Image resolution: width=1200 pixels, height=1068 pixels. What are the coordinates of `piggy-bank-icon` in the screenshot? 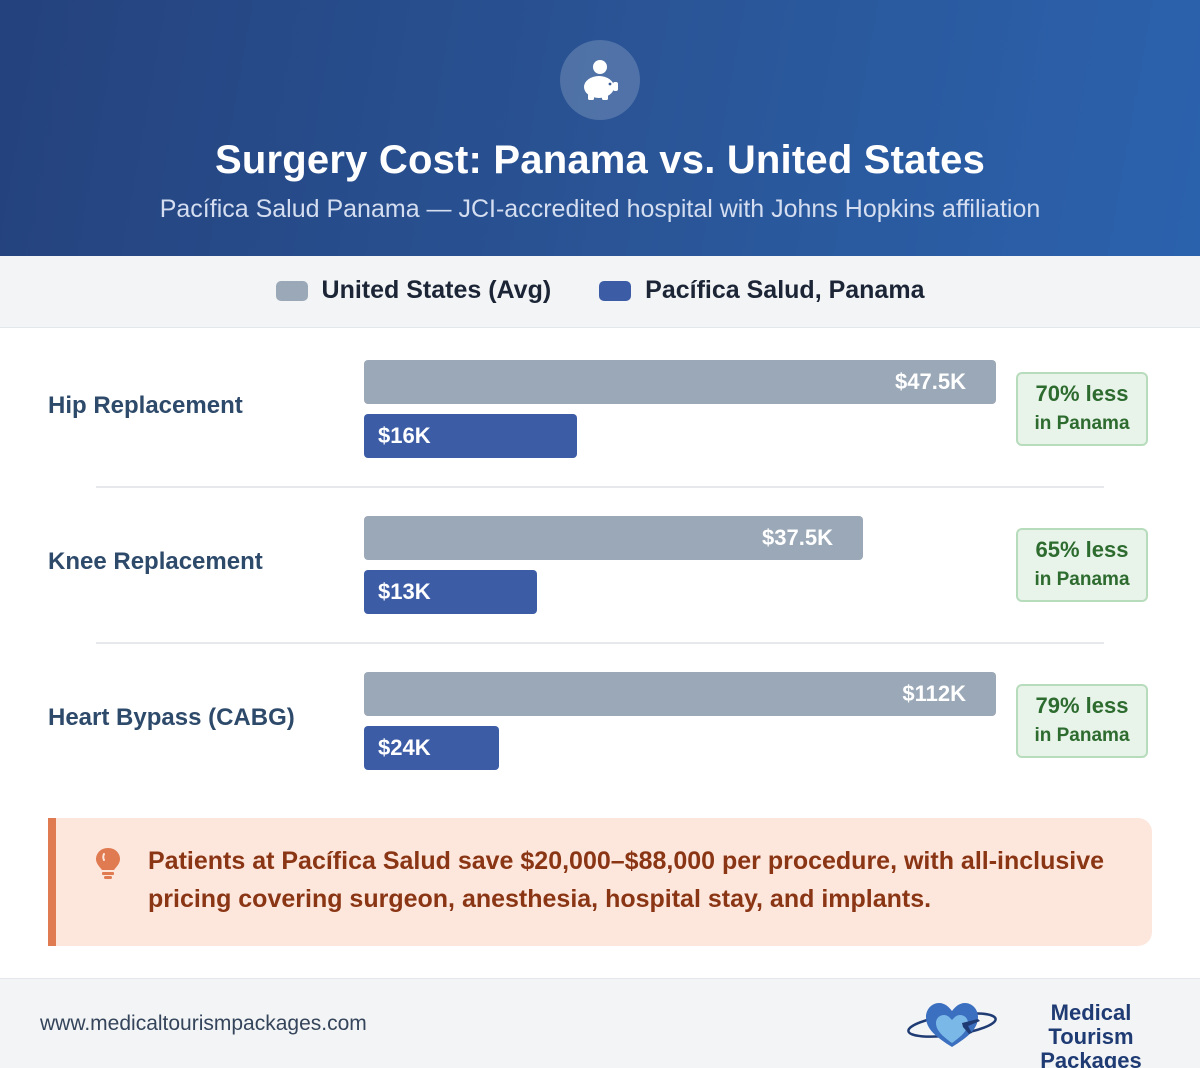 It's located at (600, 80).